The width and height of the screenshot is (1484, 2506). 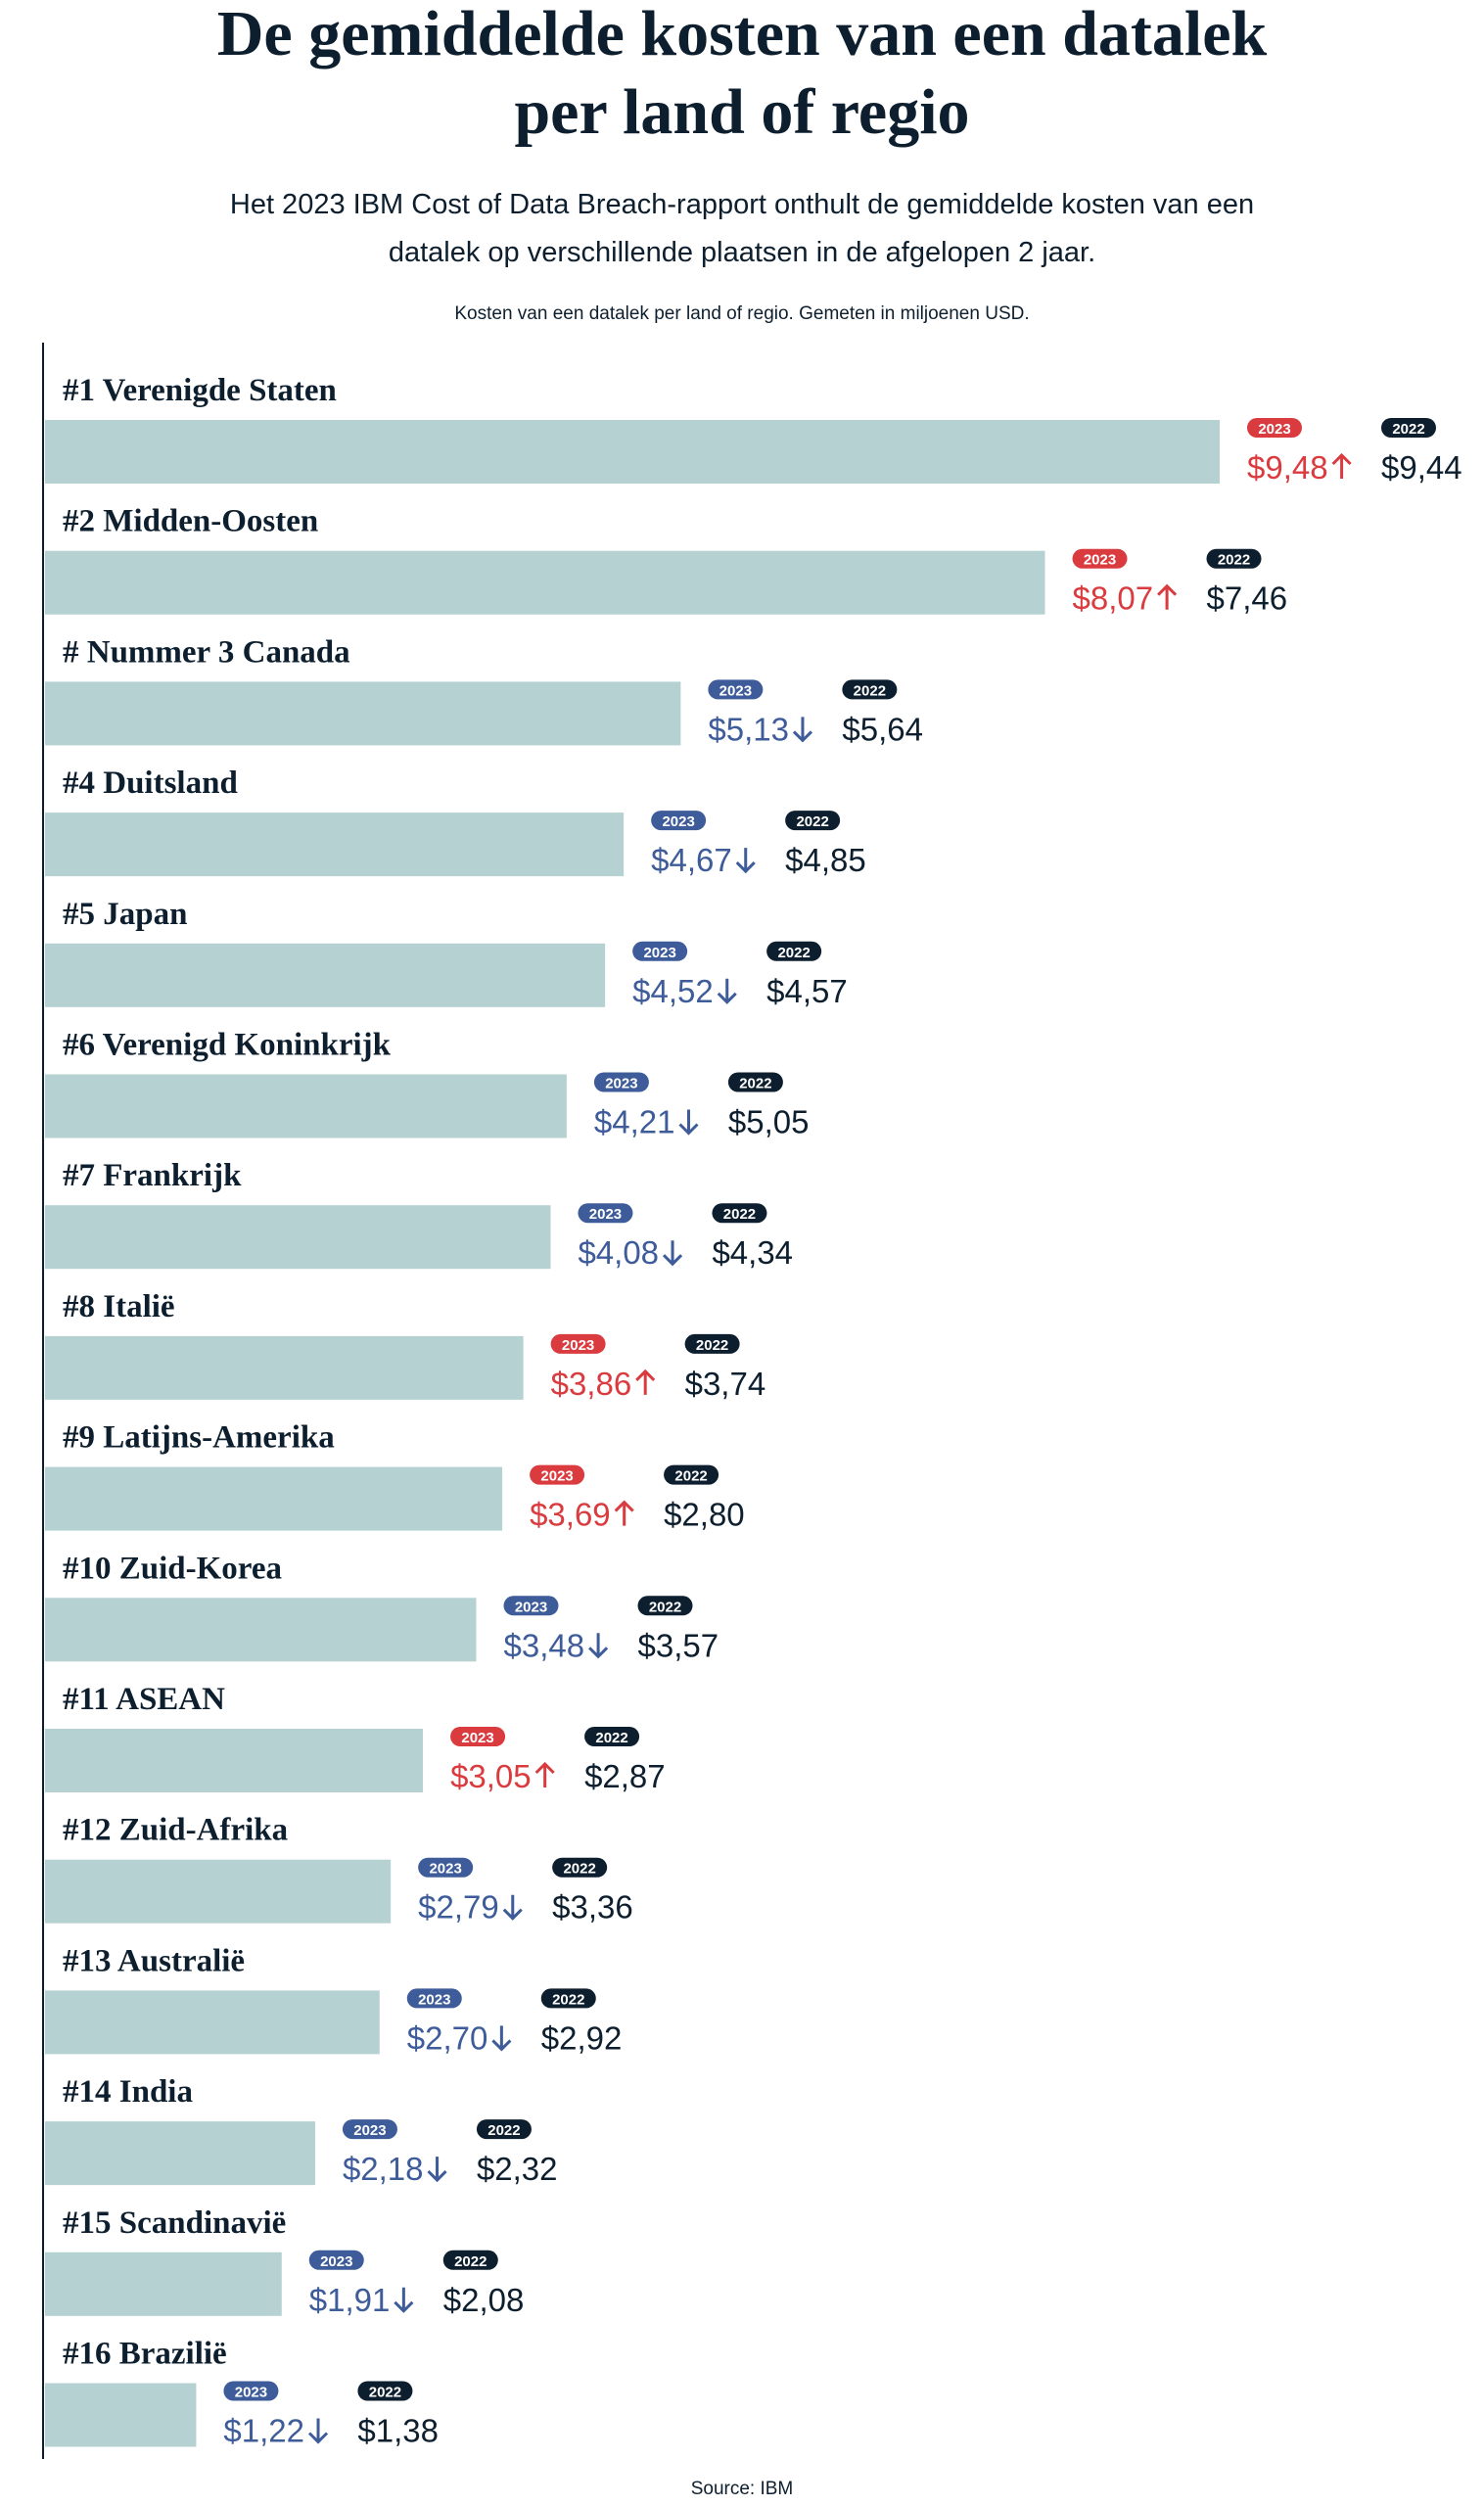 I want to click on category-label: #6 Verenigd Koninkrijk, so click(x=227, y=1045).